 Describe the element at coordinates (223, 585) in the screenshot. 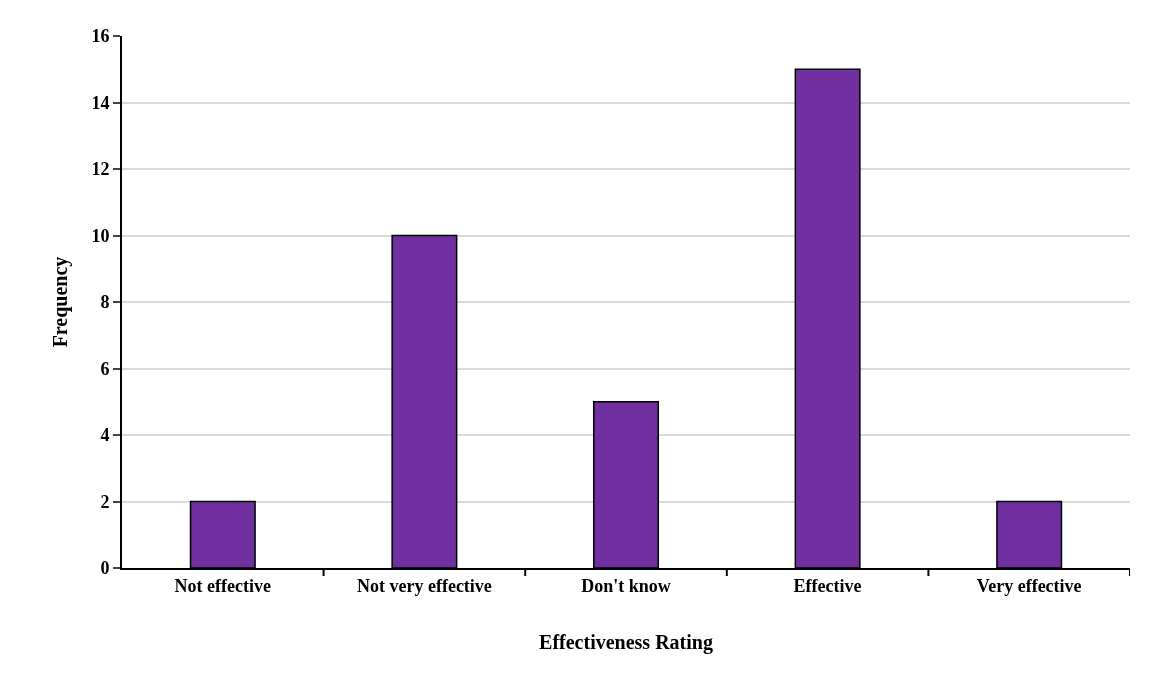

I see `x-tick-label: Not effective` at that location.